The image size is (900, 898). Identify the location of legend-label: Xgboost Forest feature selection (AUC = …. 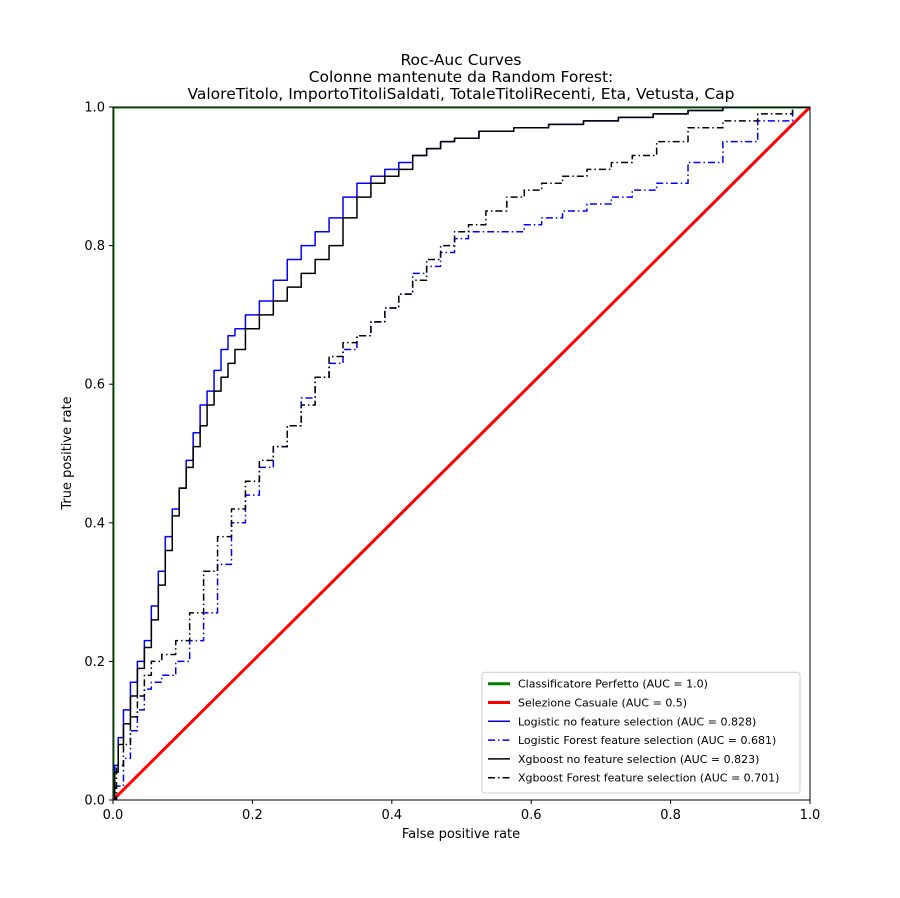
(648, 778).